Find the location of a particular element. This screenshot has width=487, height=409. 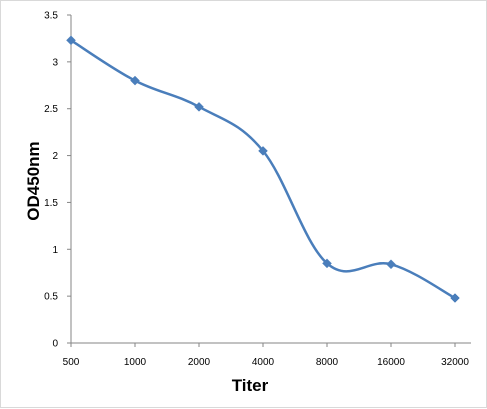

y-tick-label: 1.5 is located at coordinates (51, 203).